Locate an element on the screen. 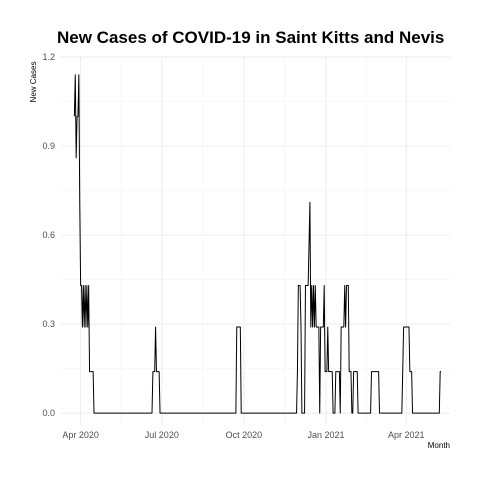 The height and width of the screenshot is (480, 480). y-axis-ticks: 0.0 0.3 0.6 0.9 1.2 is located at coordinates (48, 235).